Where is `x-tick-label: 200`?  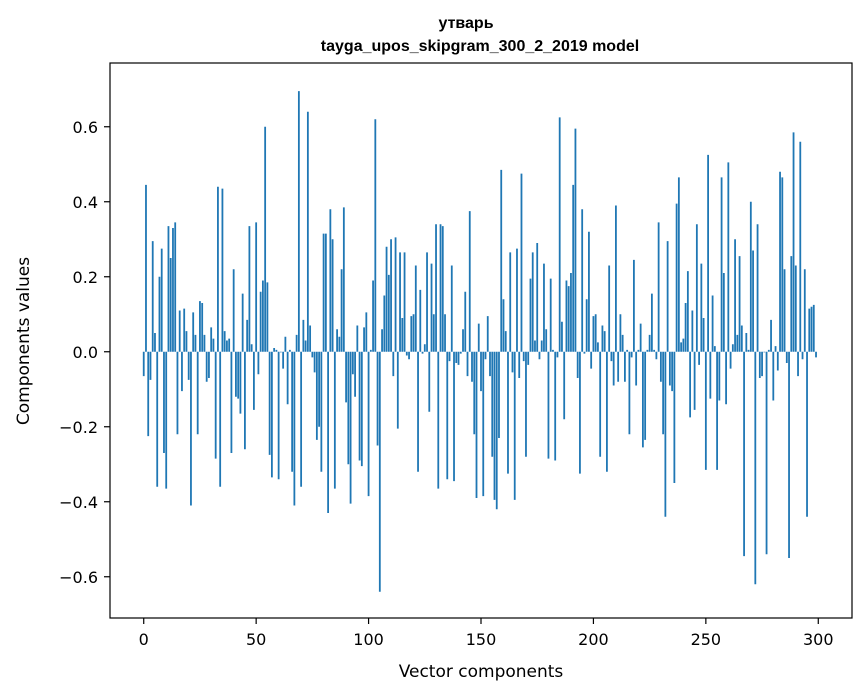 x-tick-label: 200 is located at coordinates (593, 639).